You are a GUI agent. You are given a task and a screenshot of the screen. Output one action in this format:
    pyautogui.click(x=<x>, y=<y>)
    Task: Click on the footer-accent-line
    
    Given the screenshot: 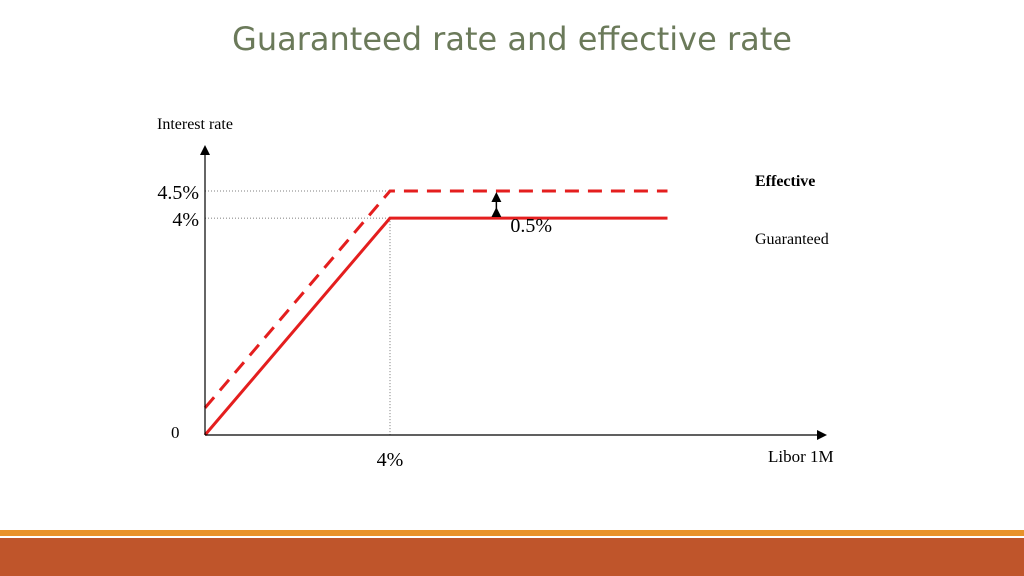 What is the action you would take?
    pyautogui.click(x=512, y=533)
    